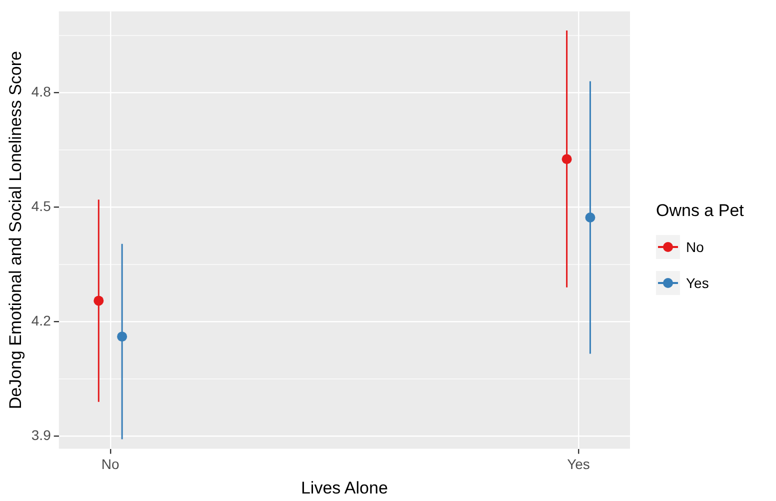  Describe the element at coordinates (695, 246) in the screenshot. I see `legend-label: No` at that location.